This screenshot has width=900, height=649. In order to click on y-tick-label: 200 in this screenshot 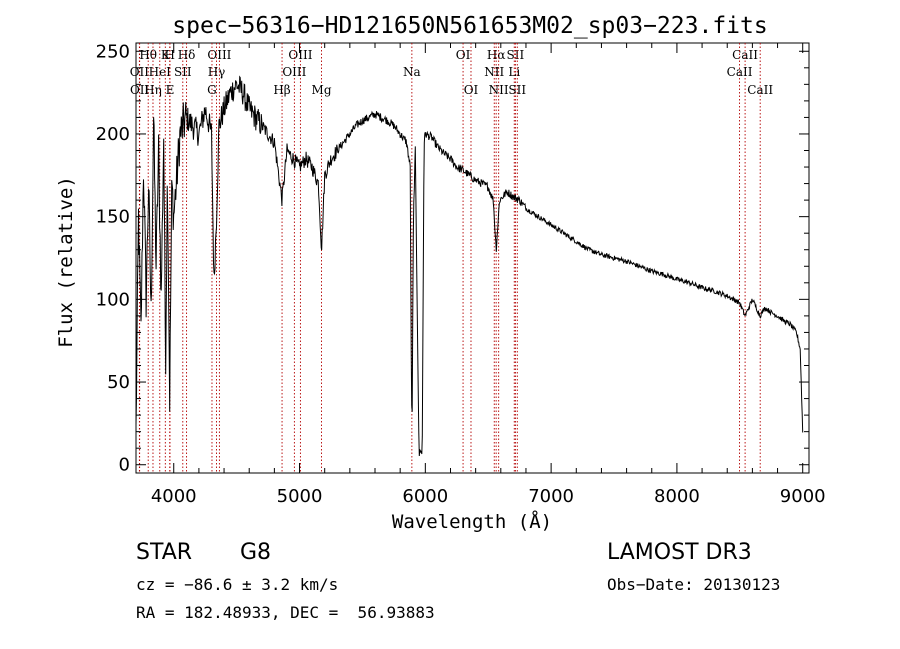, I will do `click(113, 134)`.